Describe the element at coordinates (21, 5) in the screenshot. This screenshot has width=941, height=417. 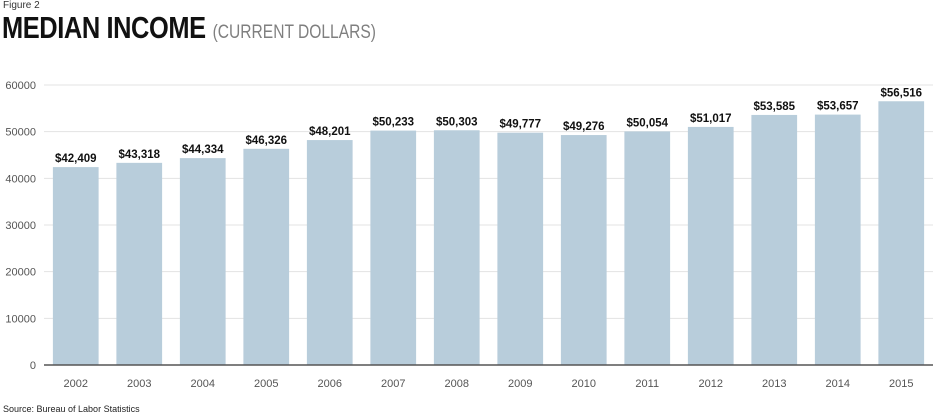
I see `figure-label: Figure 2` at that location.